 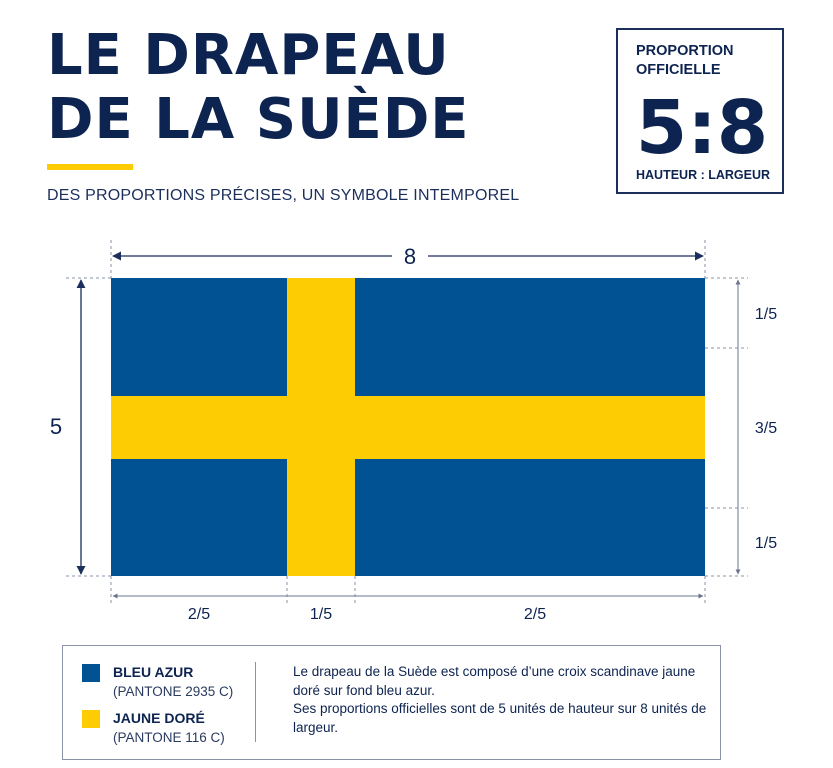 What do you see at coordinates (321, 614) in the screenshot?
I see `bottom-segment-label-middle: 1/5` at bounding box center [321, 614].